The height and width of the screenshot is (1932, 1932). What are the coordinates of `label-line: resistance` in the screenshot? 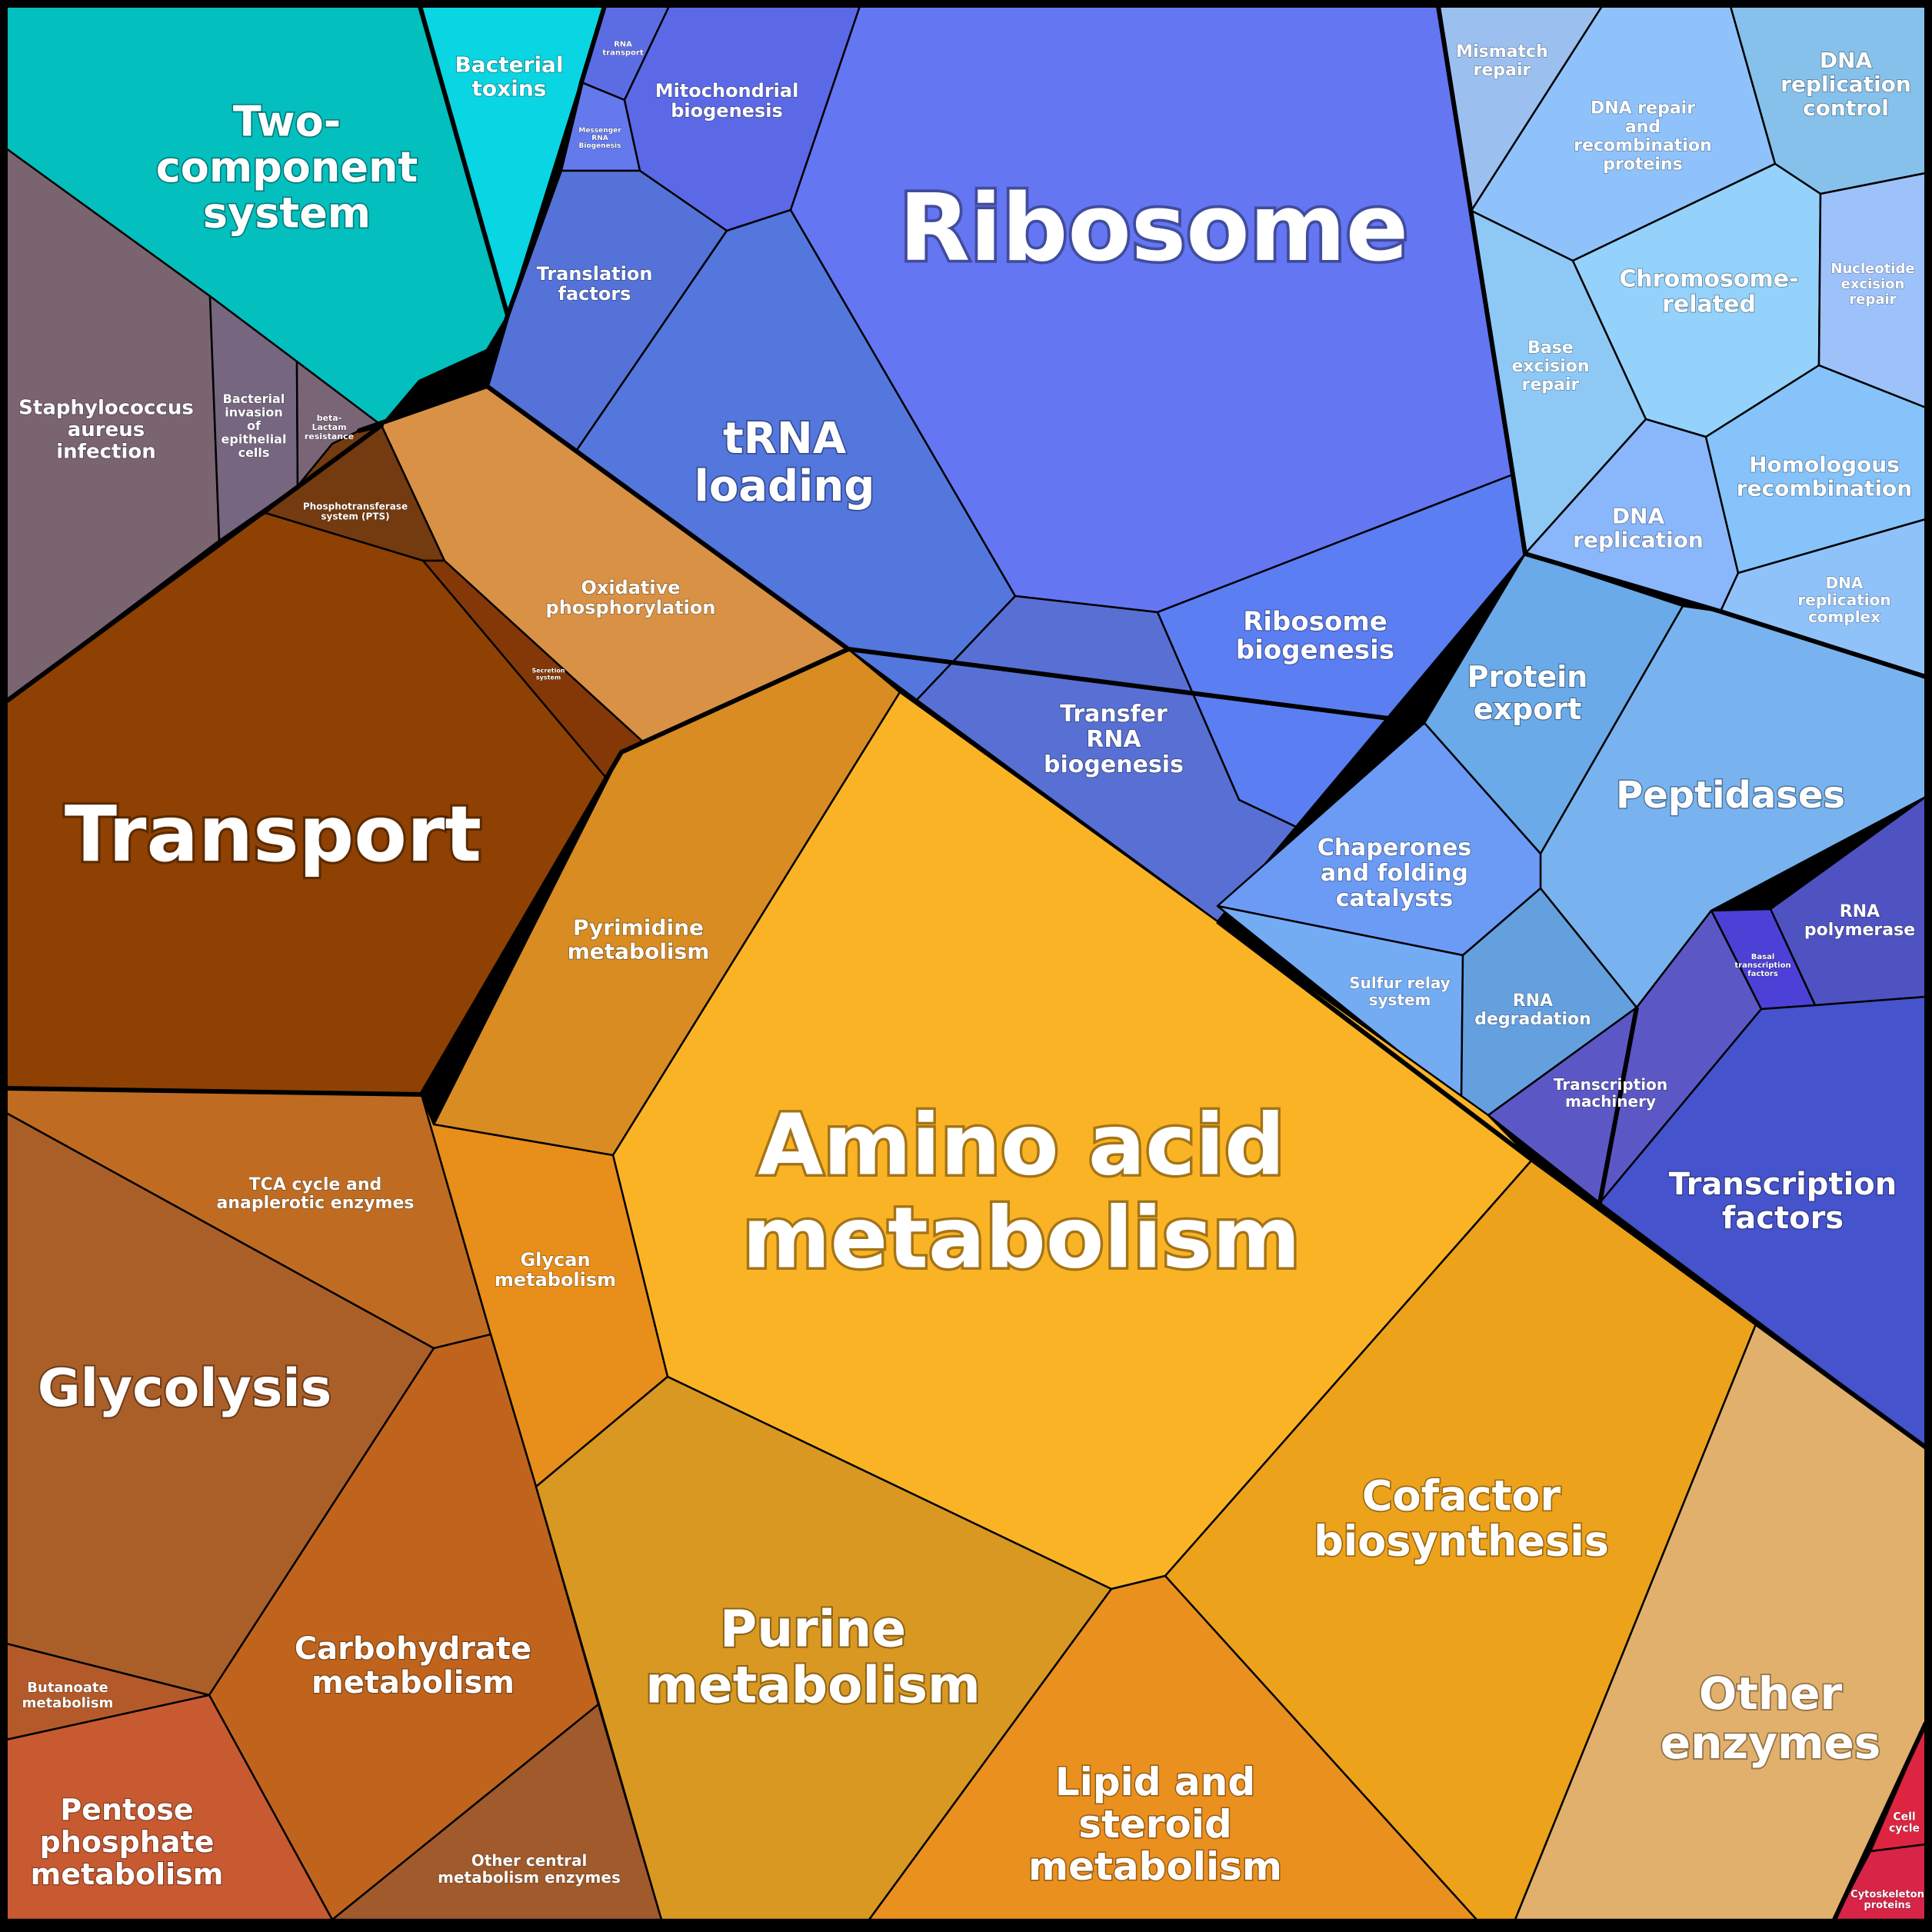 It's located at (329, 436).